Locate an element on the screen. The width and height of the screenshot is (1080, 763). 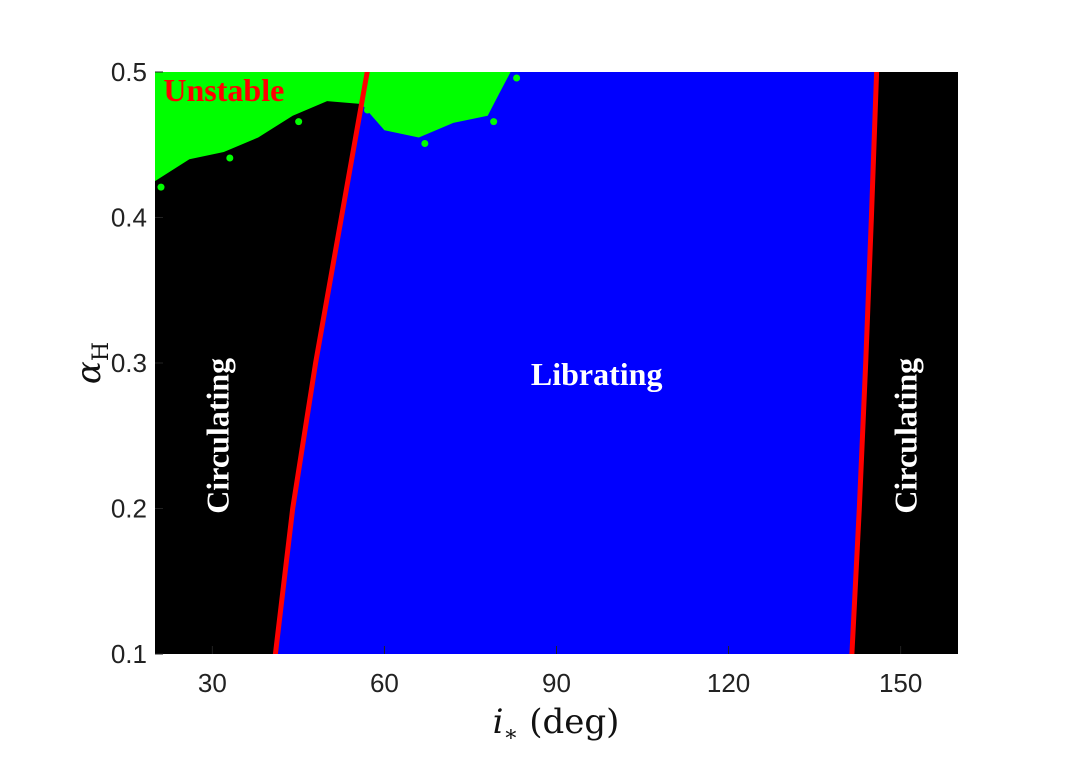
x-axis: 30 60 90 120 150 is located at coordinates (560, 672).